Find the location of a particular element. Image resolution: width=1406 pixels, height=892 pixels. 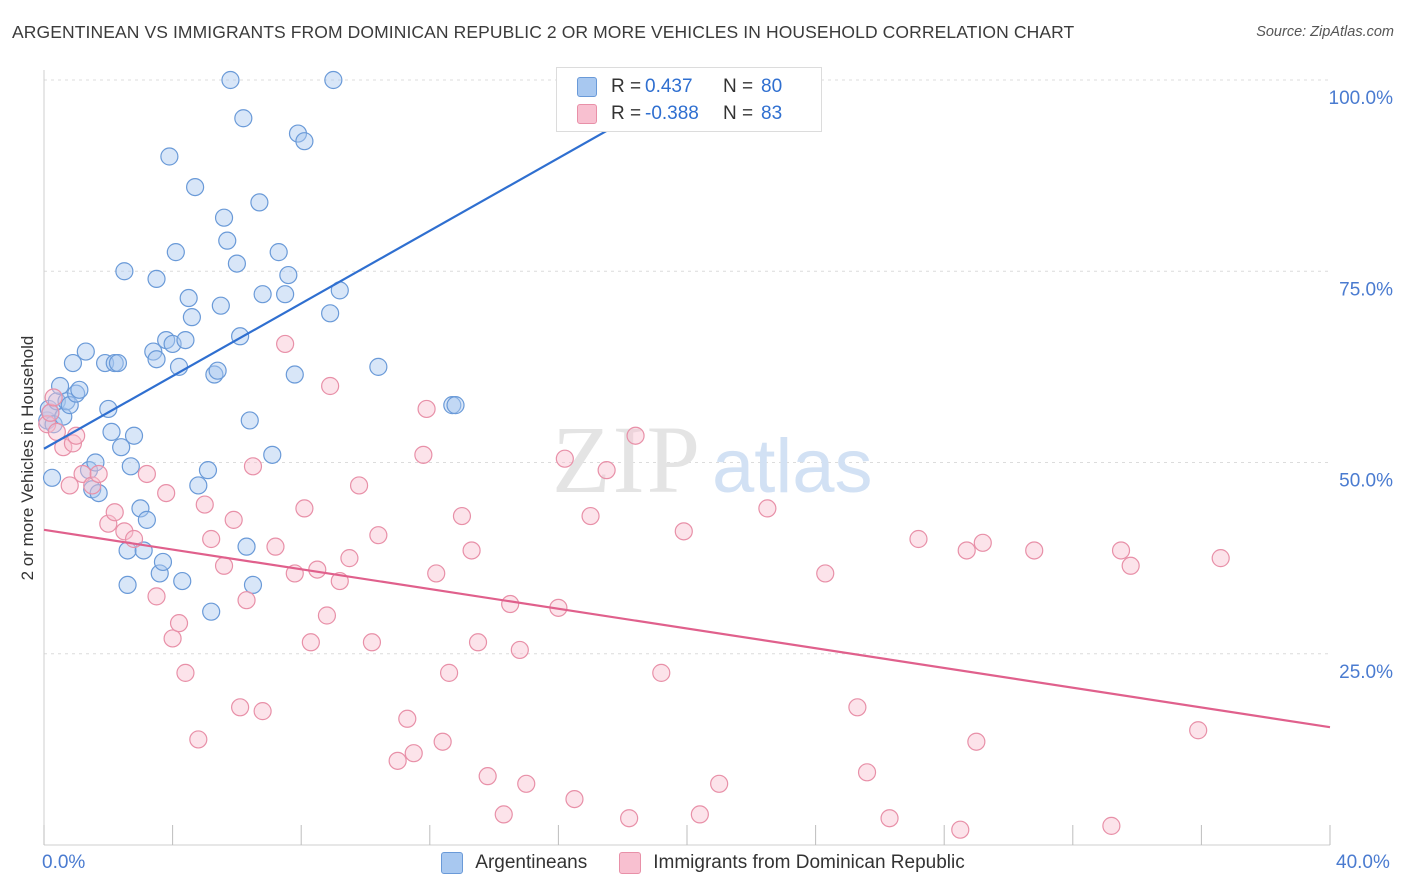

y-tick-label: 100.0% is located at coordinates (1361, 98).